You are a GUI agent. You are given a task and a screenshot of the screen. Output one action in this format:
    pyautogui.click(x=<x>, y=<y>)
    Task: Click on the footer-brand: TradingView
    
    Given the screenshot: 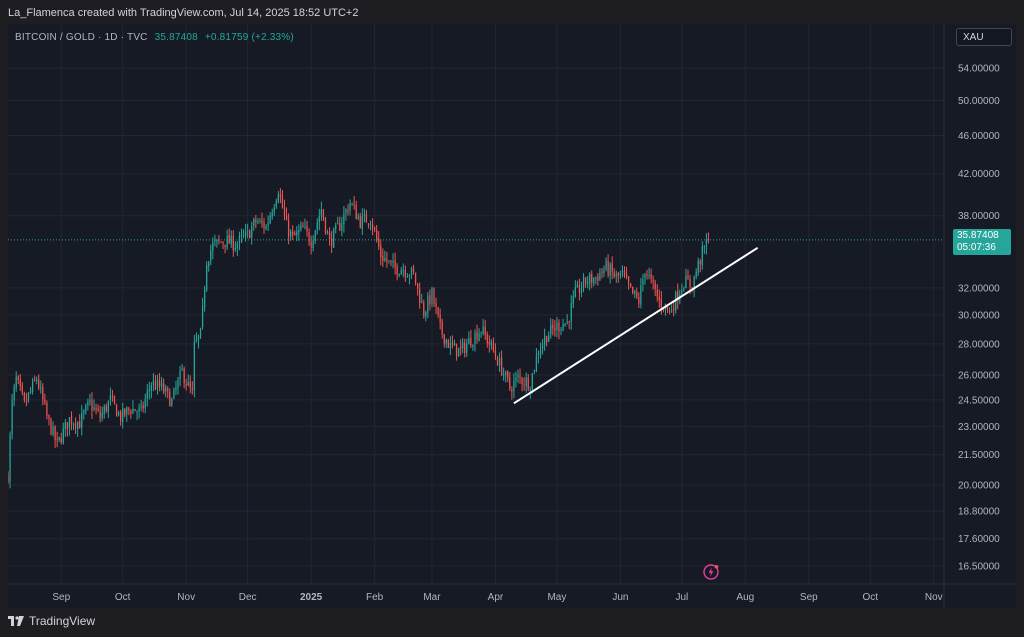 What is the action you would take?
    pyautogui.click(x=51, y=621)
    